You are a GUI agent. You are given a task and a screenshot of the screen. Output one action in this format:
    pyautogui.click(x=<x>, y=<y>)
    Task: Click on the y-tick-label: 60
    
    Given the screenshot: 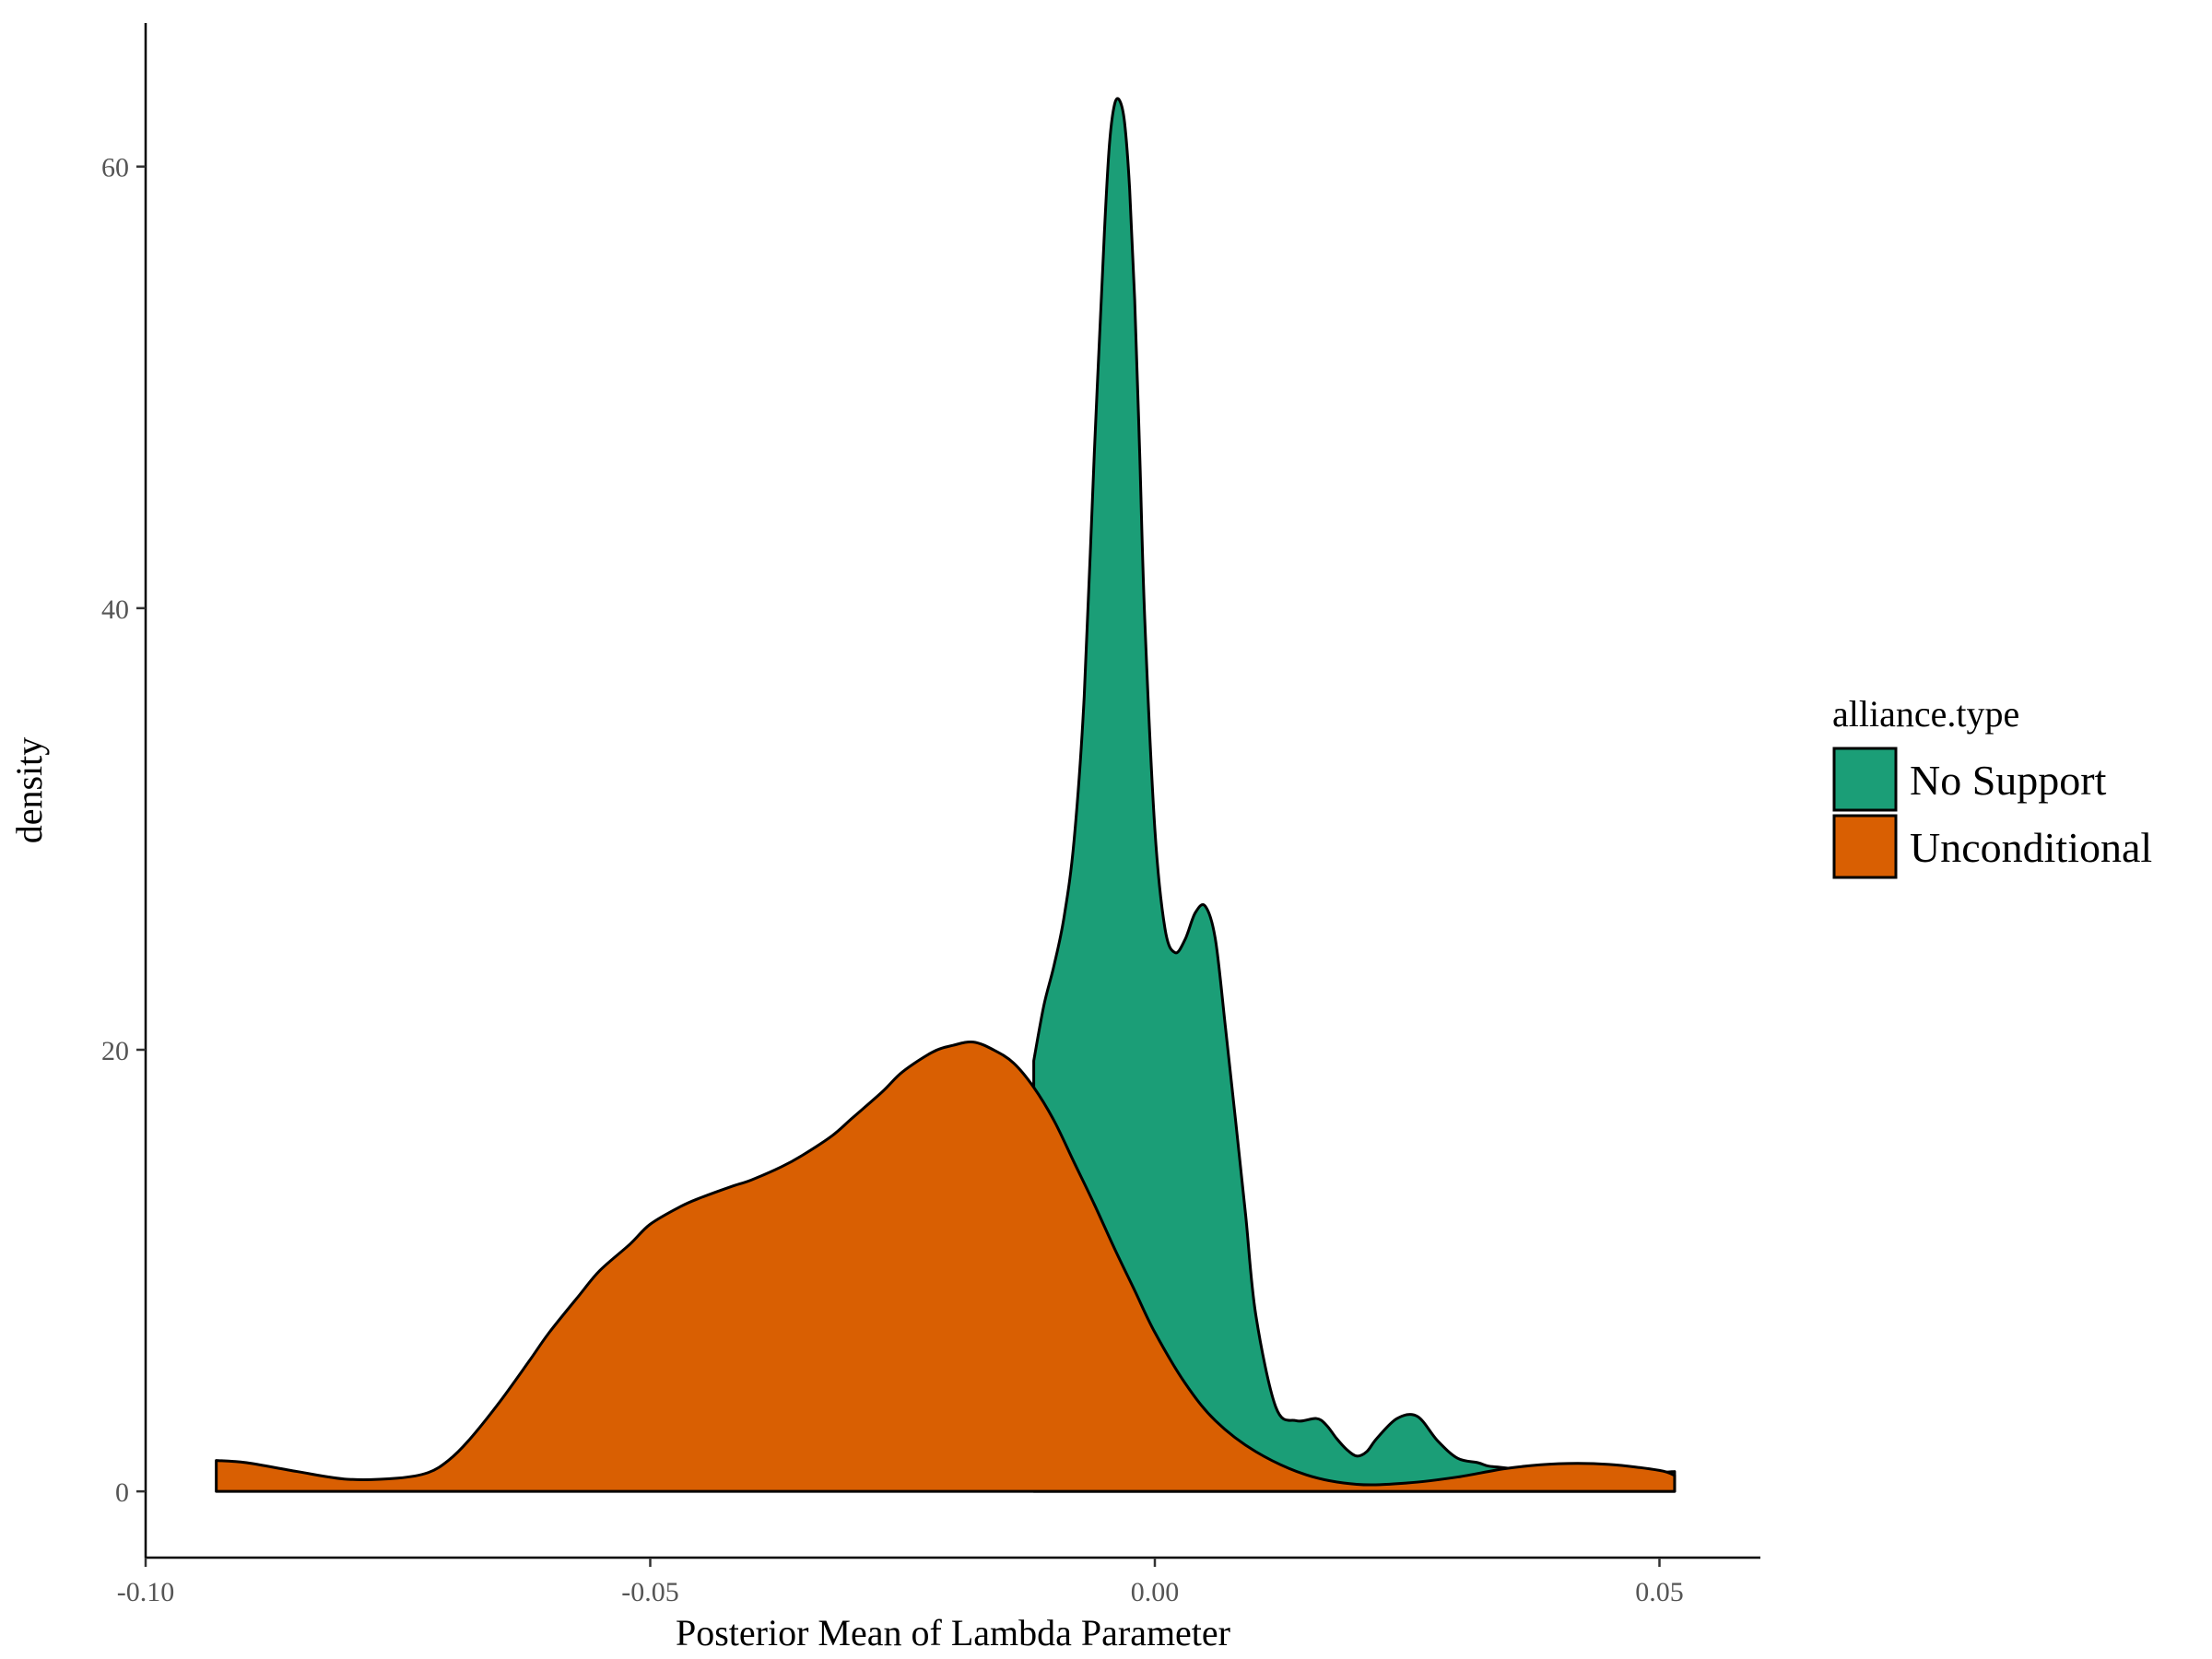 What is the action you would take?
    pyautogui.click(x=115, y=168)
    